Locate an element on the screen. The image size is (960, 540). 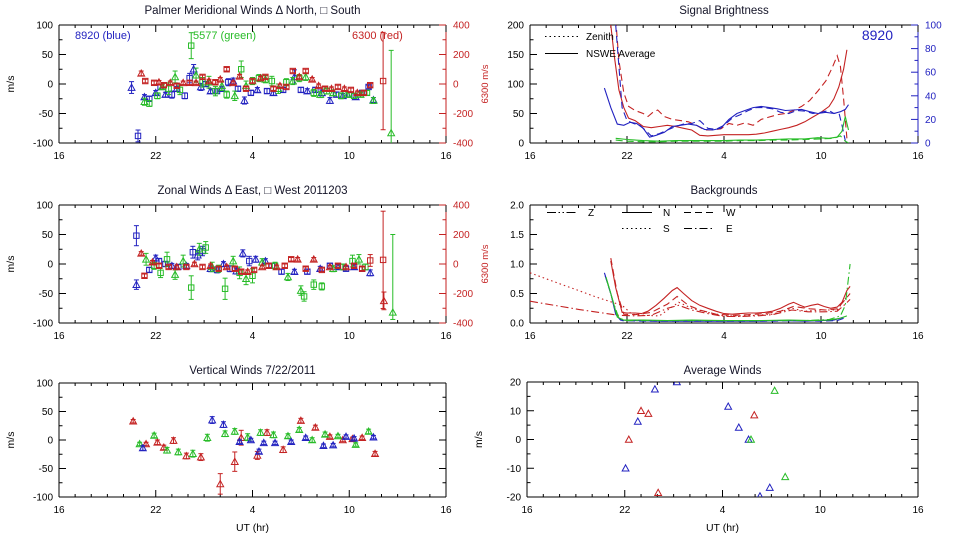
brightness-legend-label: NSWE Average is located at coordinates (621, 54).